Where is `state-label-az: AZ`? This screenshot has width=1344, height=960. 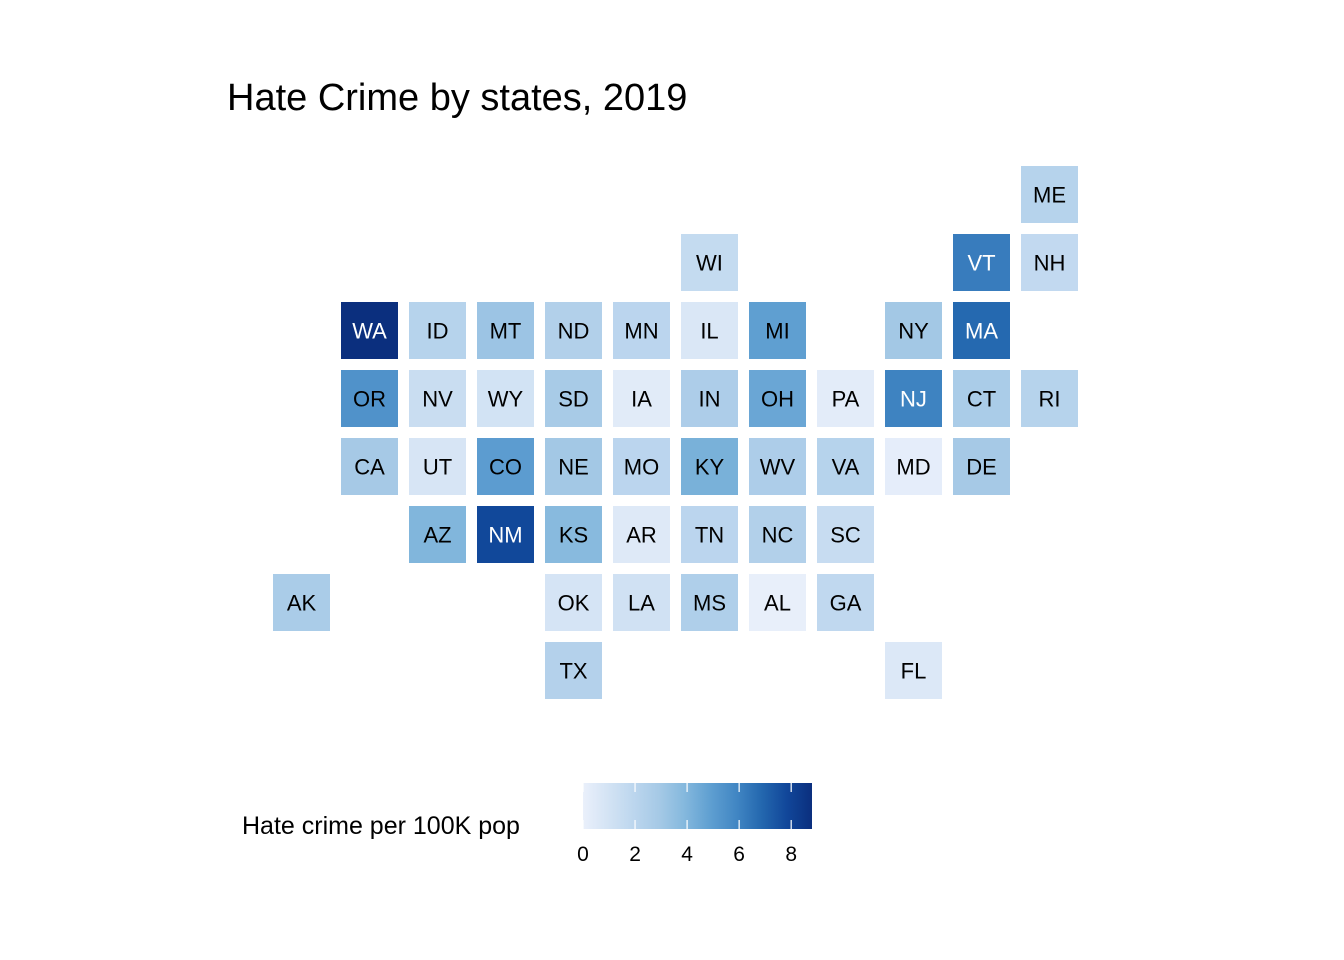 state-label-az: AZ is located at coordinates (437, 535).